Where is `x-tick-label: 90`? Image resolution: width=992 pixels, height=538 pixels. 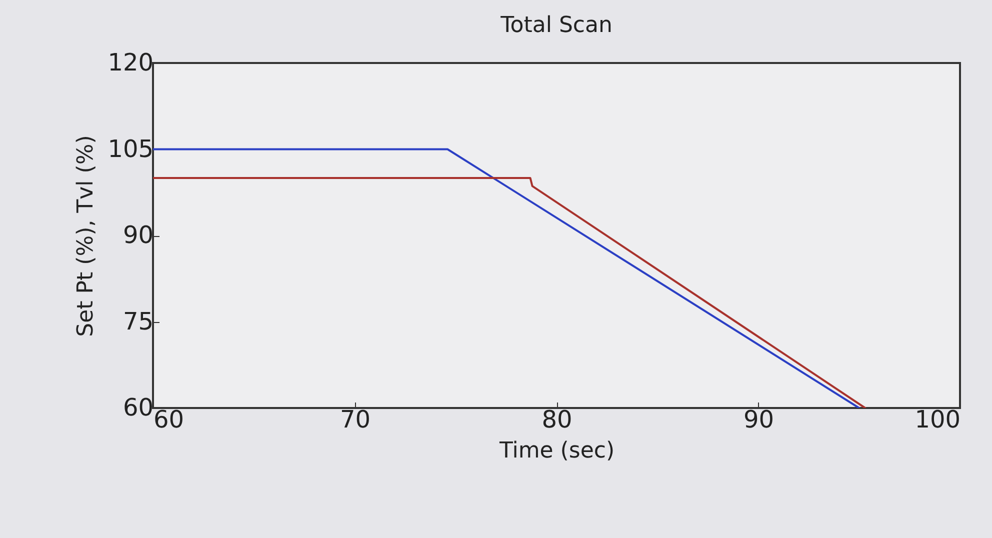 x-tick-label: 90 is located at coordinates (758, 420).